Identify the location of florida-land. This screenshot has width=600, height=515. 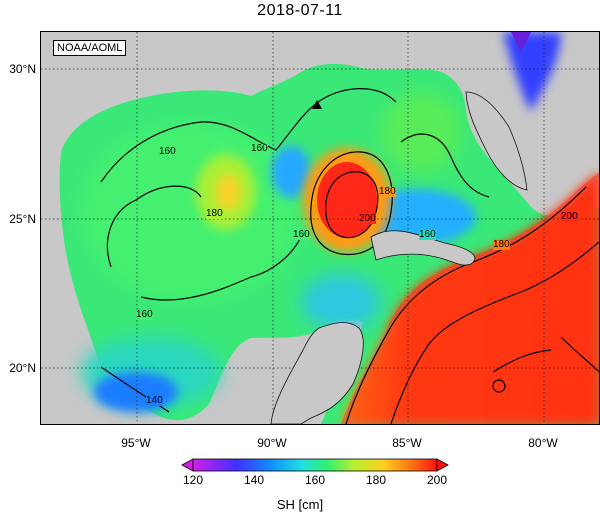
(496, 141).